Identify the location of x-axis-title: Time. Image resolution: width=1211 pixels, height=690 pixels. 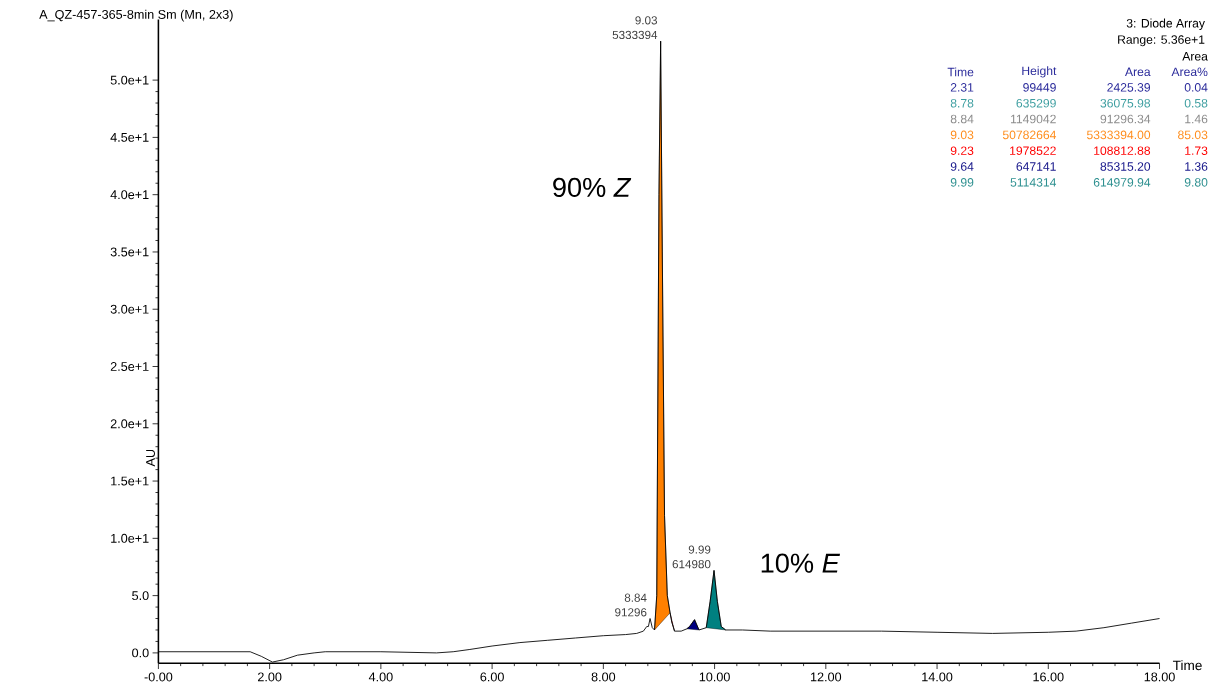
(1187, 664).